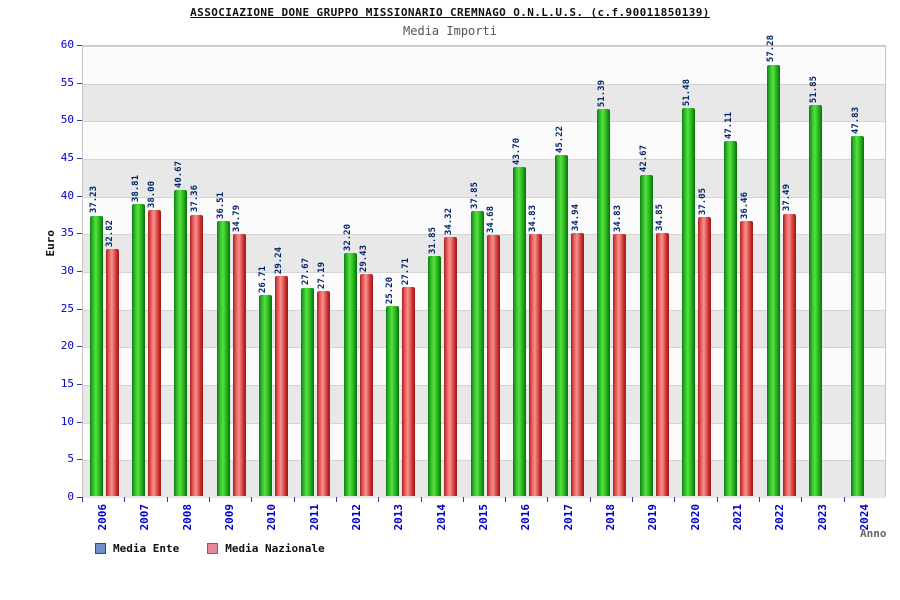  Describe the element at coordinates (864, 517) in the screenshot. I see `x-tick-label: 2024` at that location.